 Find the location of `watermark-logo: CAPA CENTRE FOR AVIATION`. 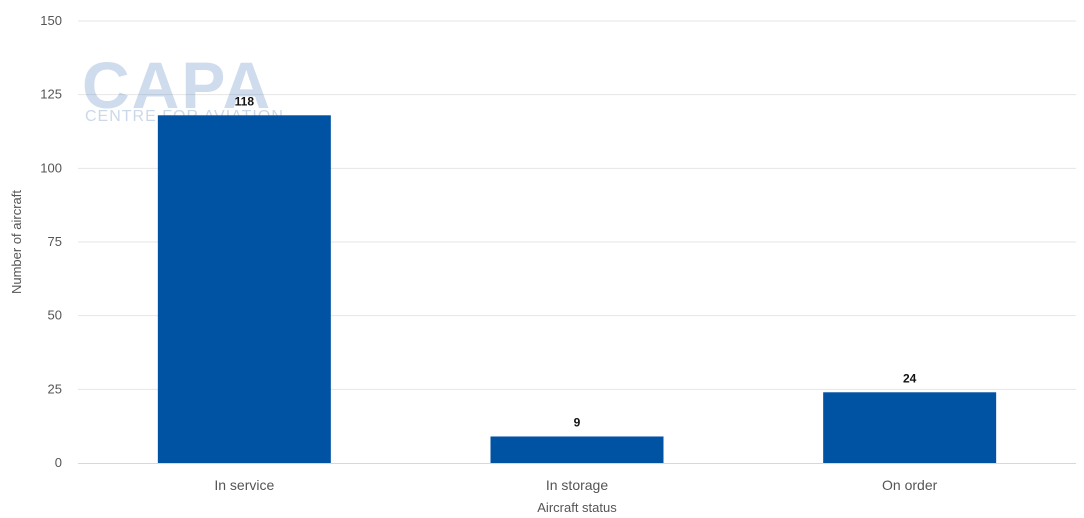

watermark-logo: CAPA CENTRE FOR AVIATION is located at coordinates (182, 86).